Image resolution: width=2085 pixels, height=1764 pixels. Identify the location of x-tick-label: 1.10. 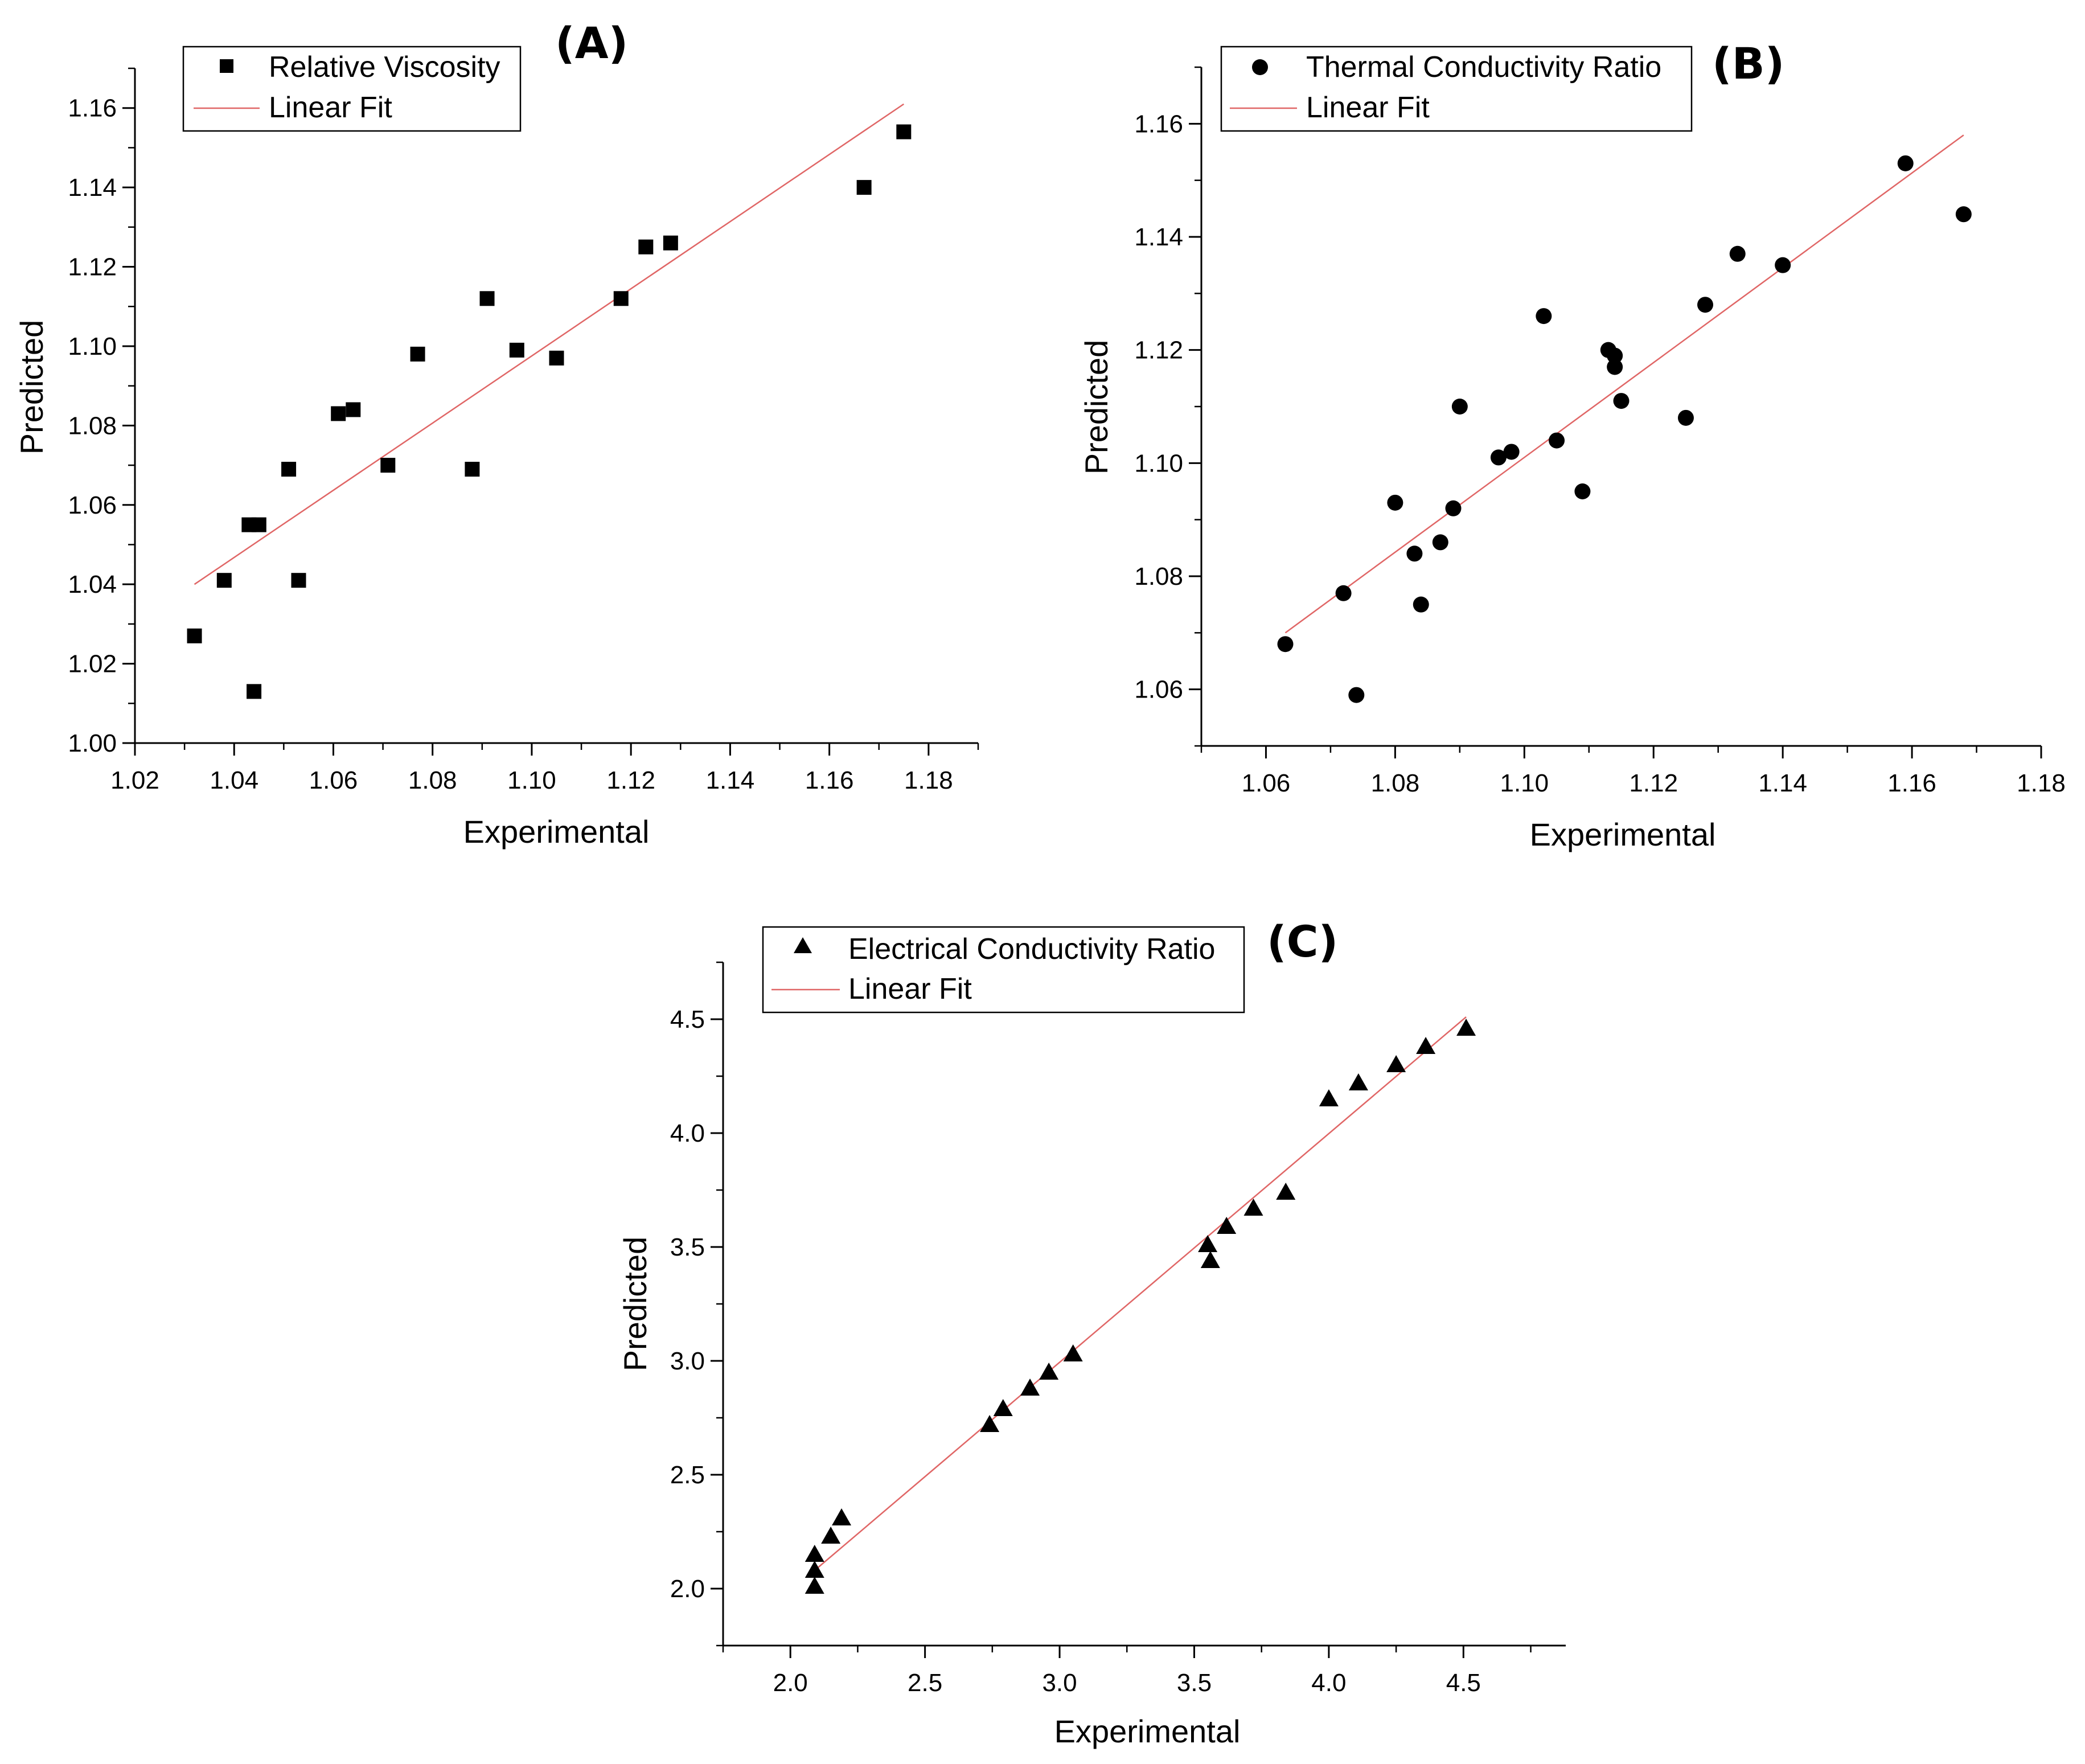
(1524, 783).